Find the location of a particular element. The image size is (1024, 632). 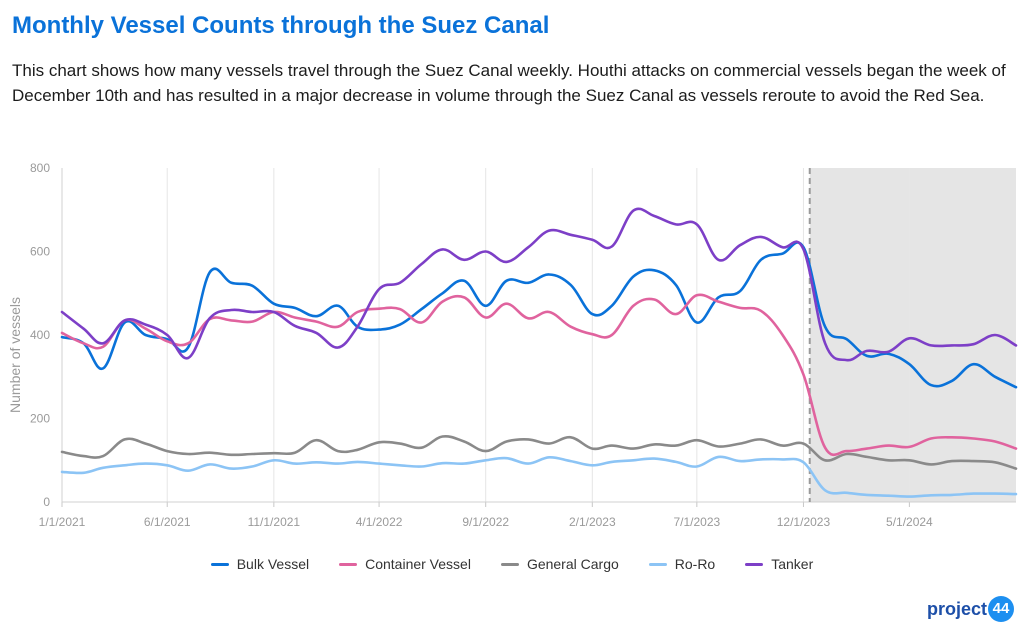

x-tick-label: 11/1/2021 is located at coordinates (274, 522).